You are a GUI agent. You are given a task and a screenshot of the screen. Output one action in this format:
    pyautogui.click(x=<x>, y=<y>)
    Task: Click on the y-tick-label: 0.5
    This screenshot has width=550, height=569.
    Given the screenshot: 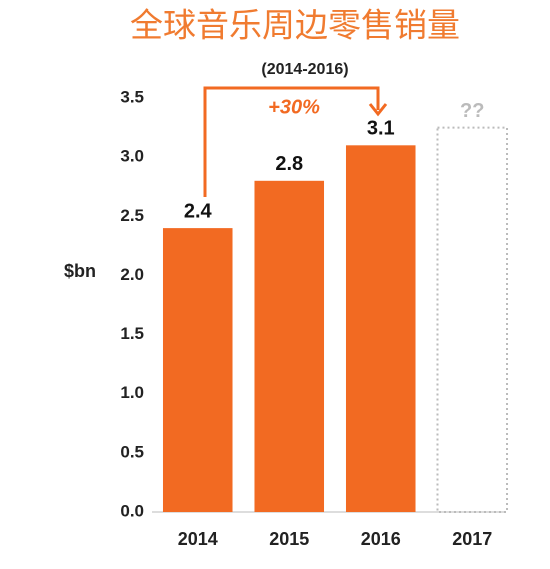 What is the action you would take?
    pyautogui.click(x=132, y=451)
    